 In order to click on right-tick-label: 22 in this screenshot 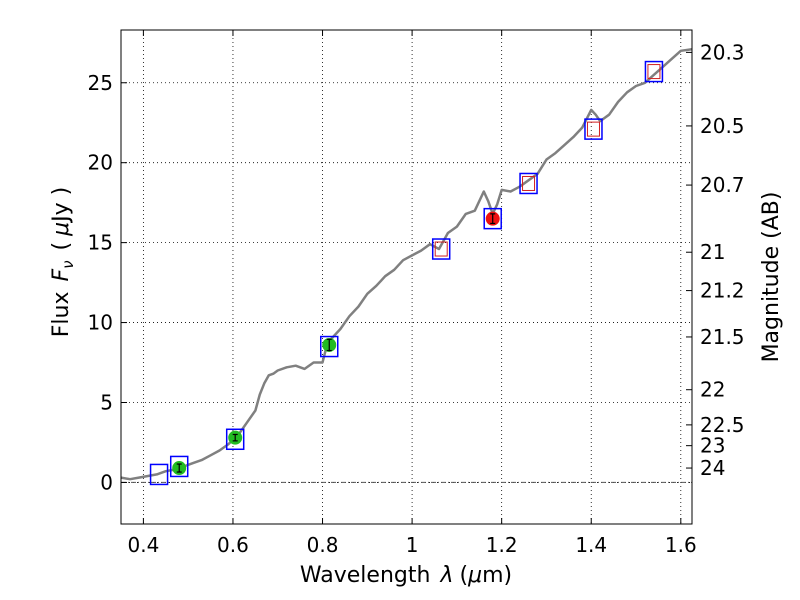, I will do `click(712, 390)`.